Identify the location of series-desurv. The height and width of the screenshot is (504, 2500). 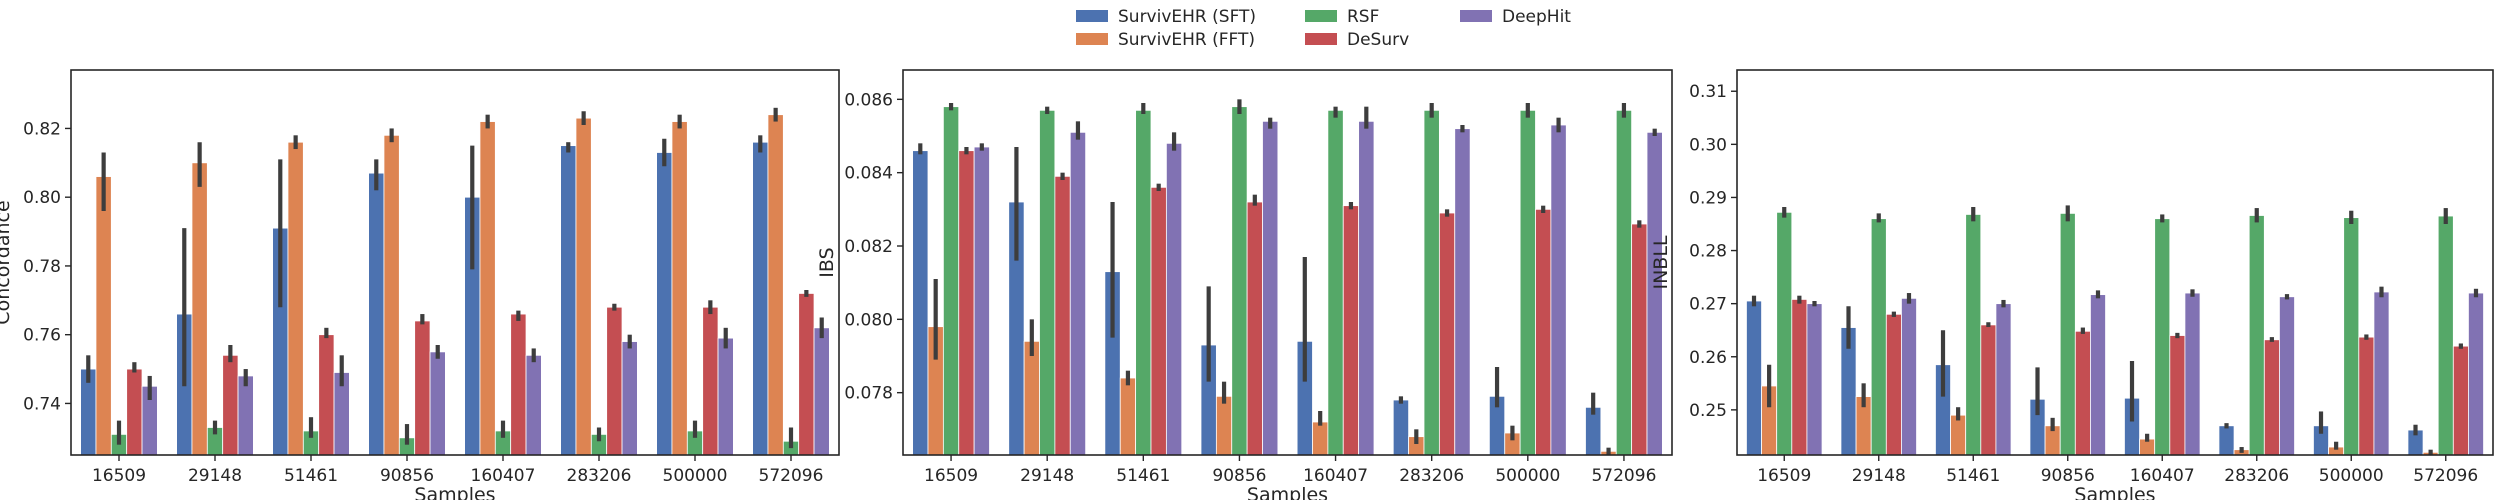
(2130, 375).